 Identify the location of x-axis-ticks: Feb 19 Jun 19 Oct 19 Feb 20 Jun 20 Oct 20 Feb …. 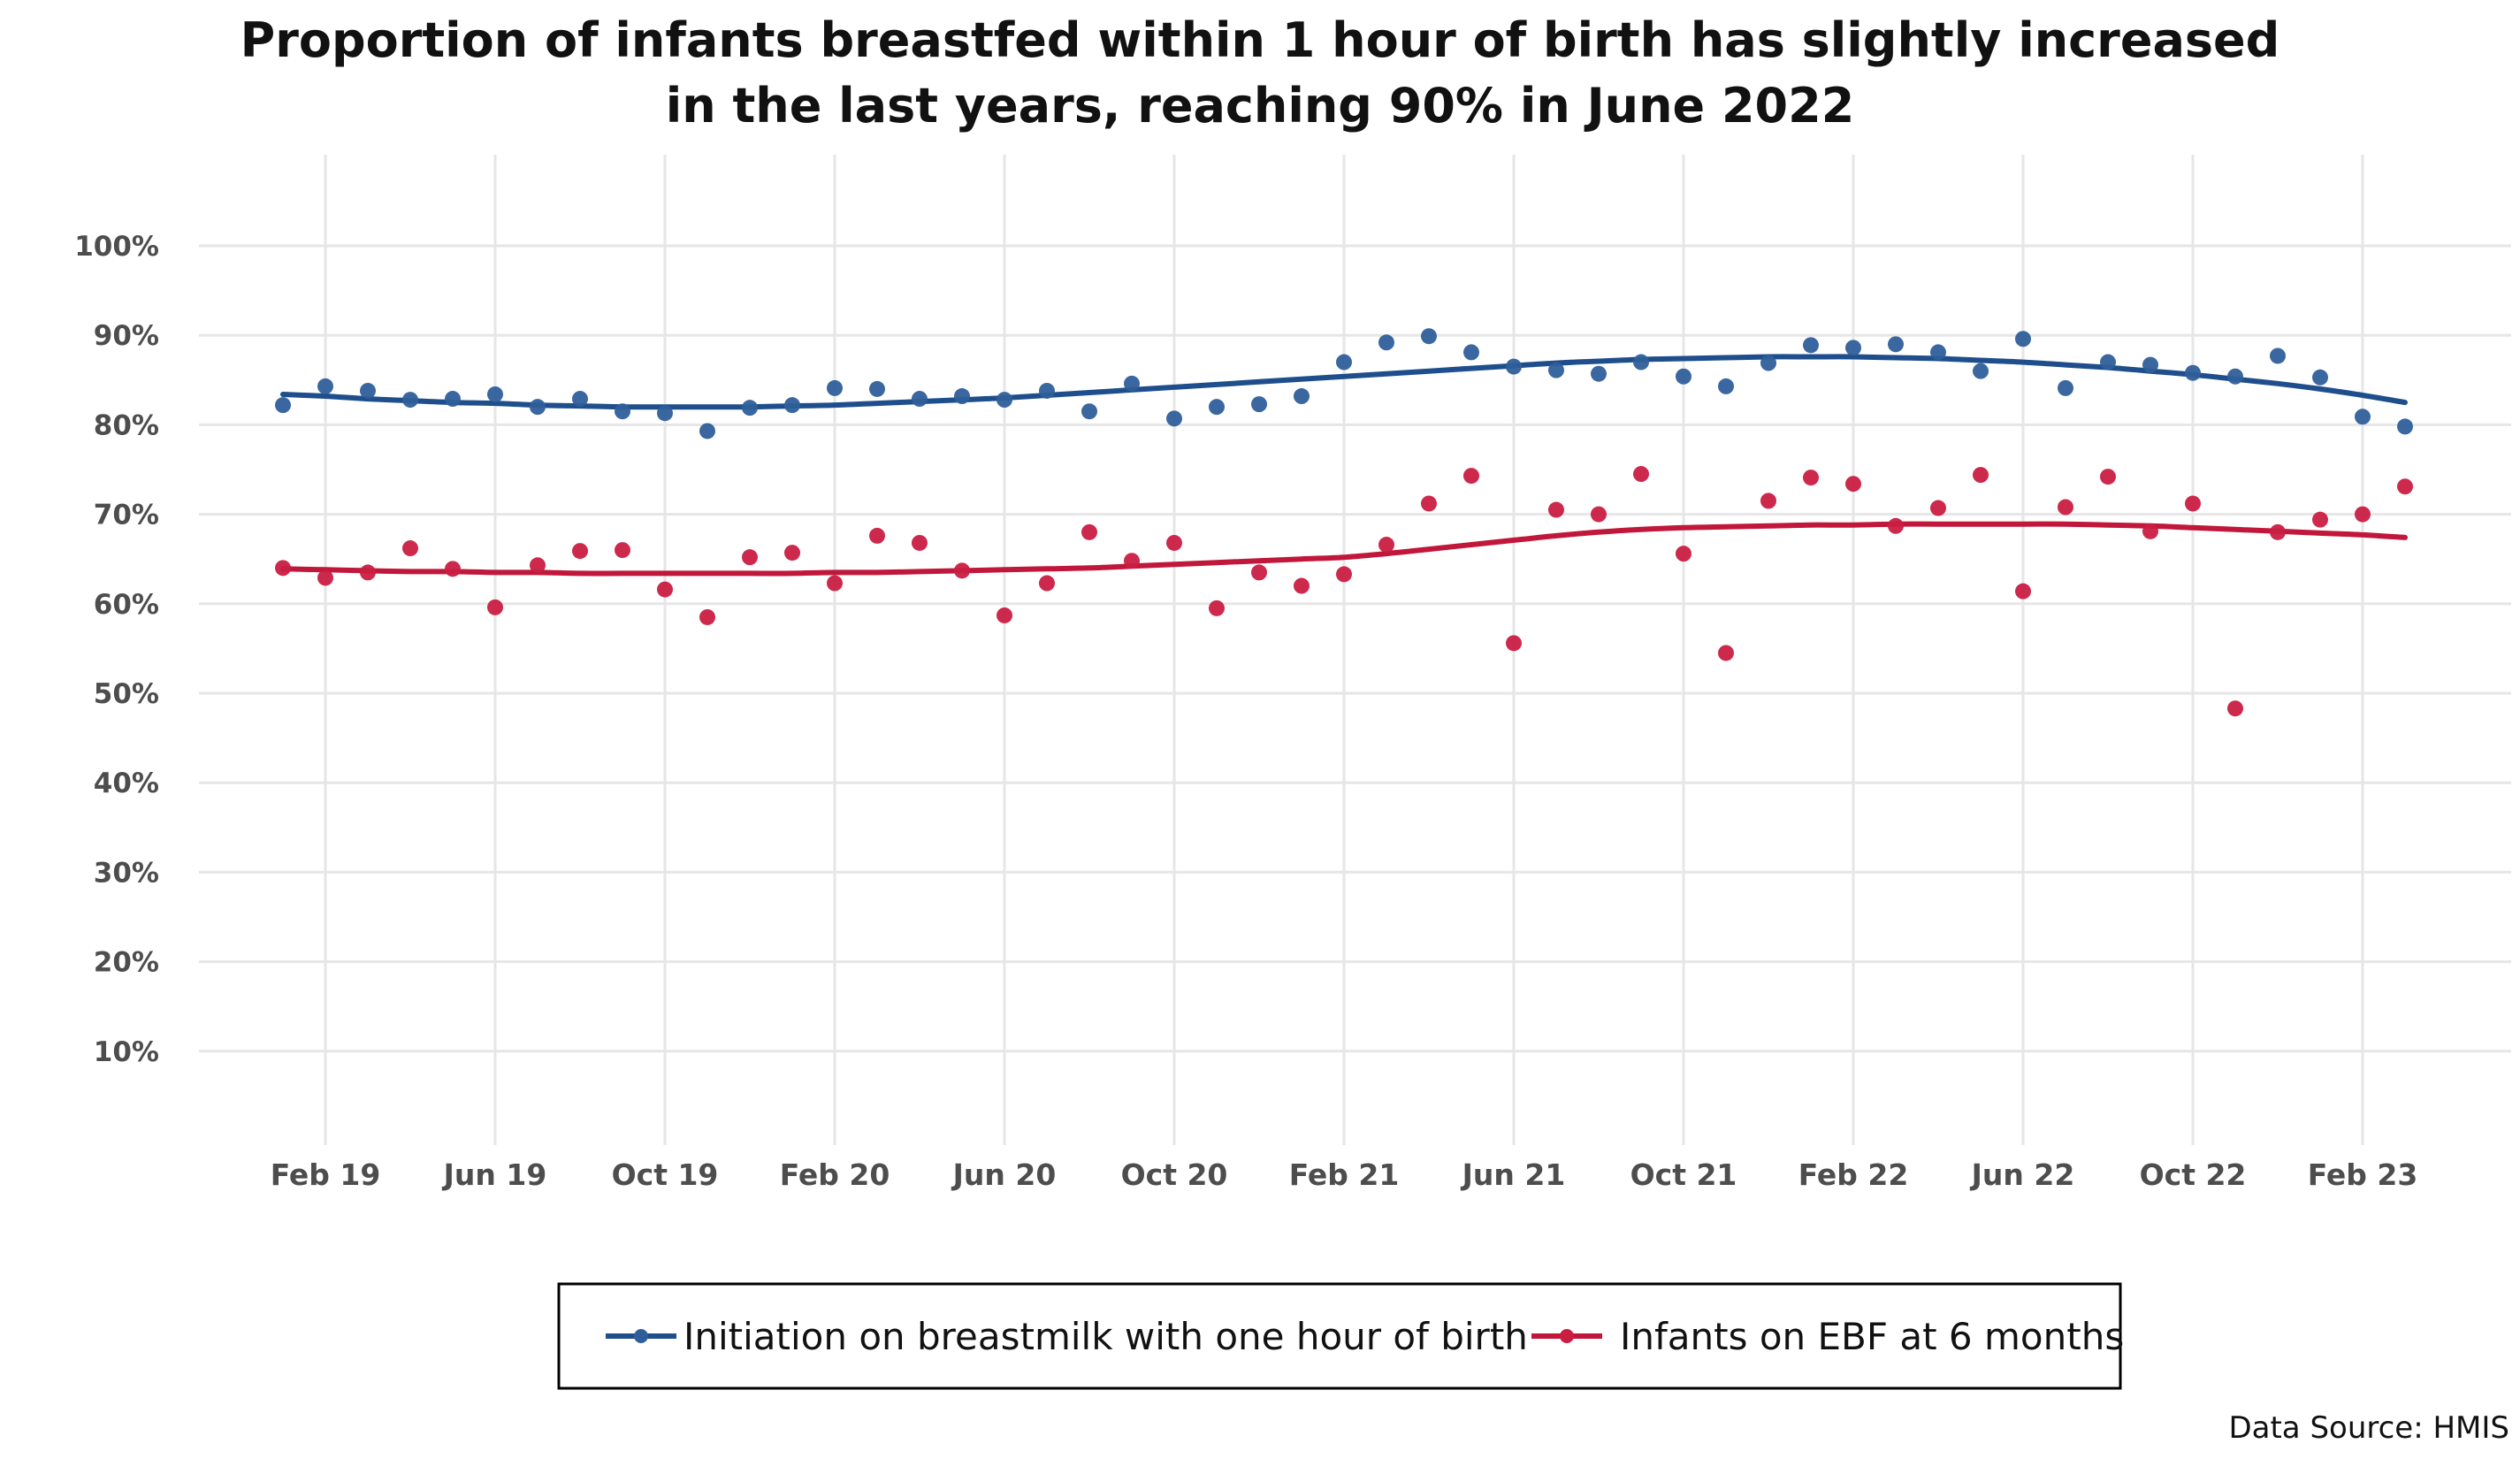
(1344, 1174).